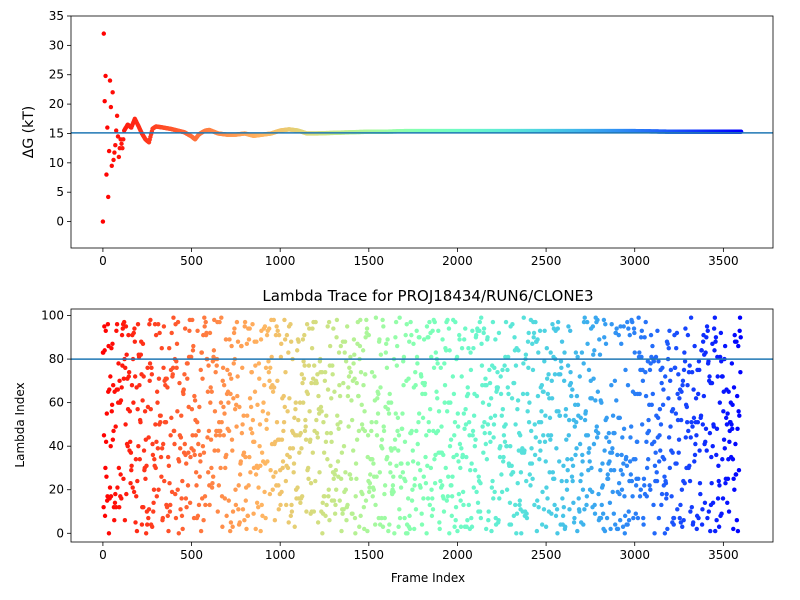  Describe the element at coordinates (546, 261) in the screenshot. I see `x-tick-label: 2500` at that location.